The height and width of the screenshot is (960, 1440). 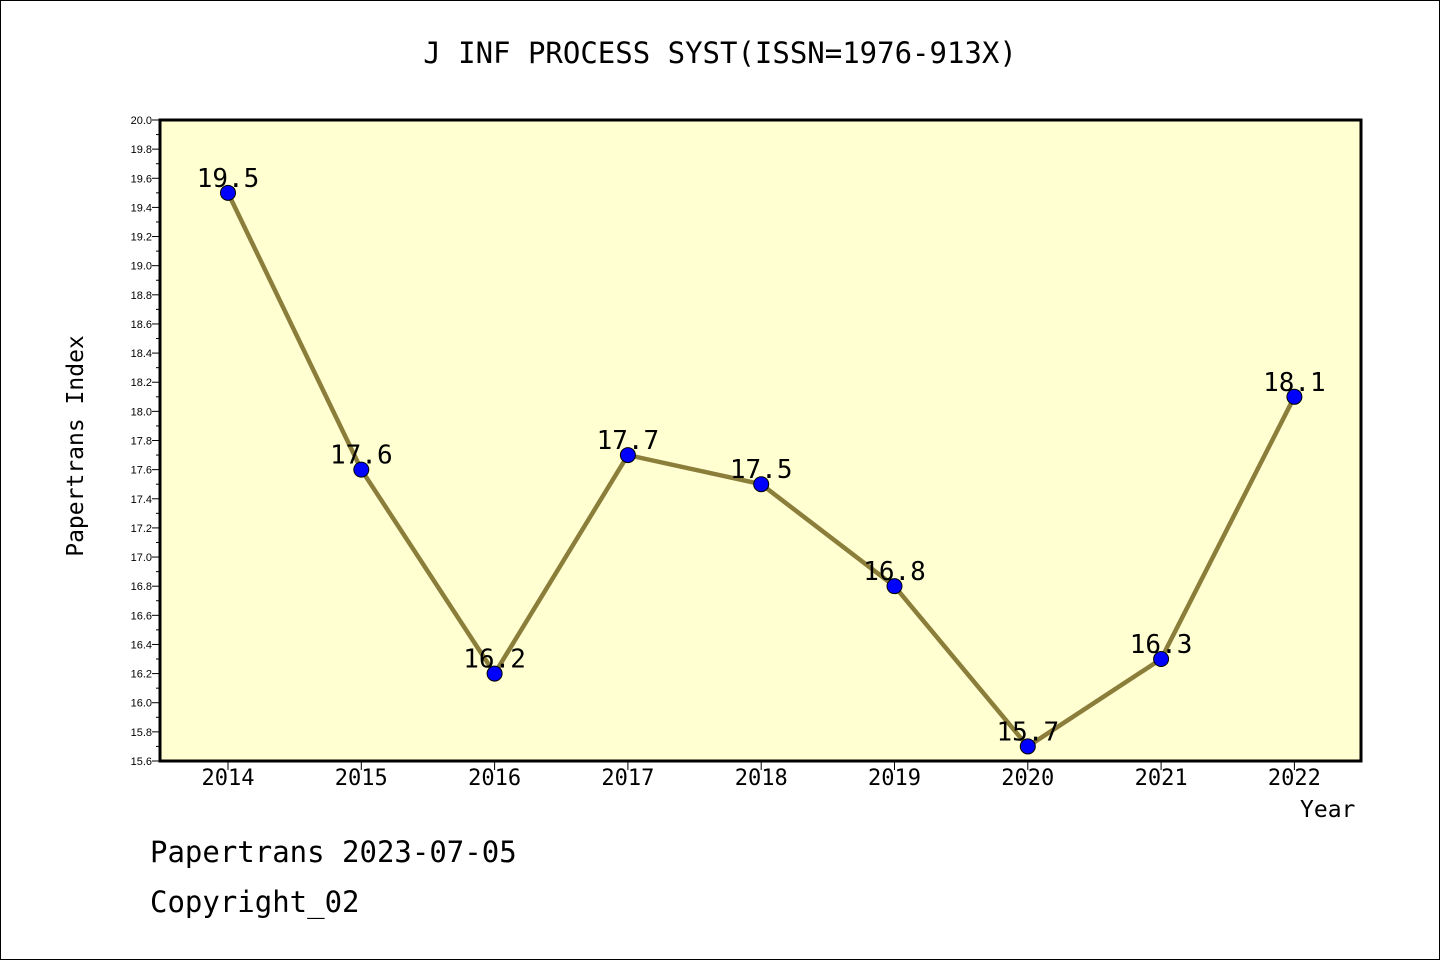 What do you see at coordinates (141, 500) in the screenshot?
I see `y-tick-label: 17.4` at bounding box center [141, 500].